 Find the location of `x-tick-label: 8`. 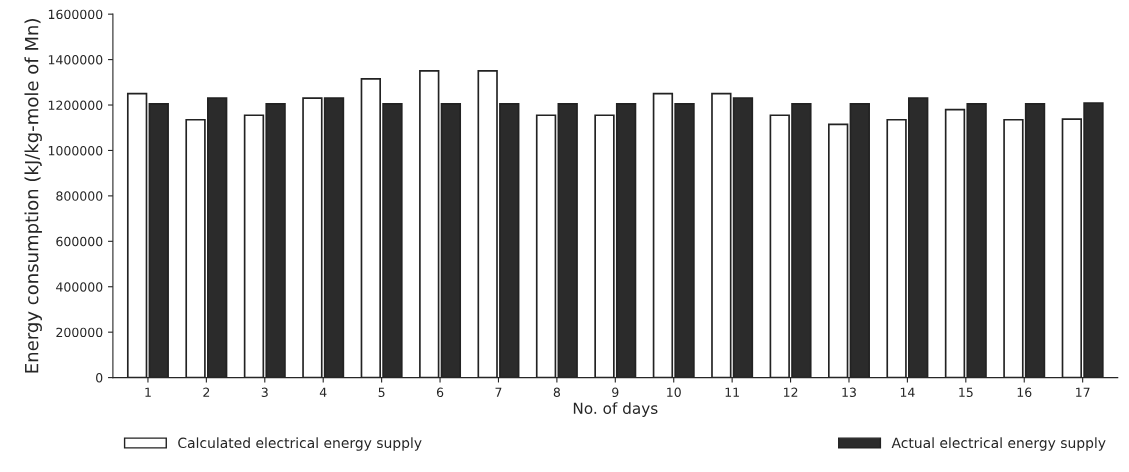

x-tick-label: 8 is located at coordinates (557, 392).